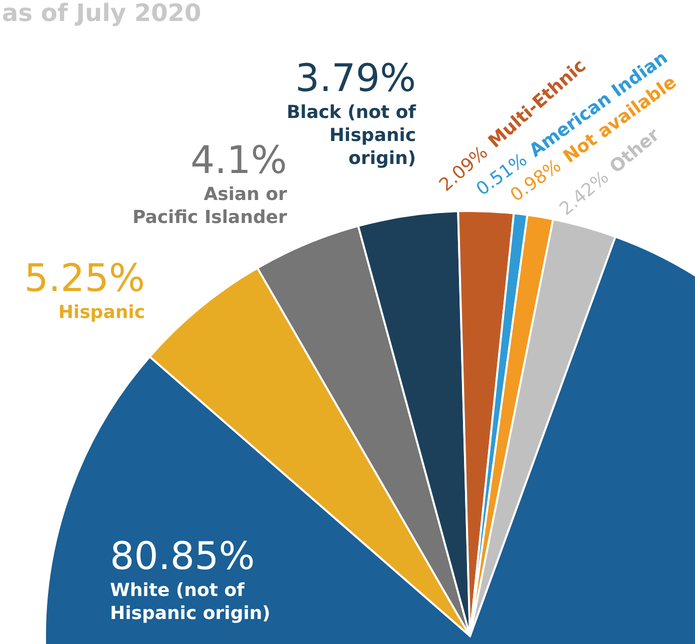 The image size is (695, 644). Describe the element at coordinates (355, 78) in the screenshot. I see `data-label: 3.79%` at that location.